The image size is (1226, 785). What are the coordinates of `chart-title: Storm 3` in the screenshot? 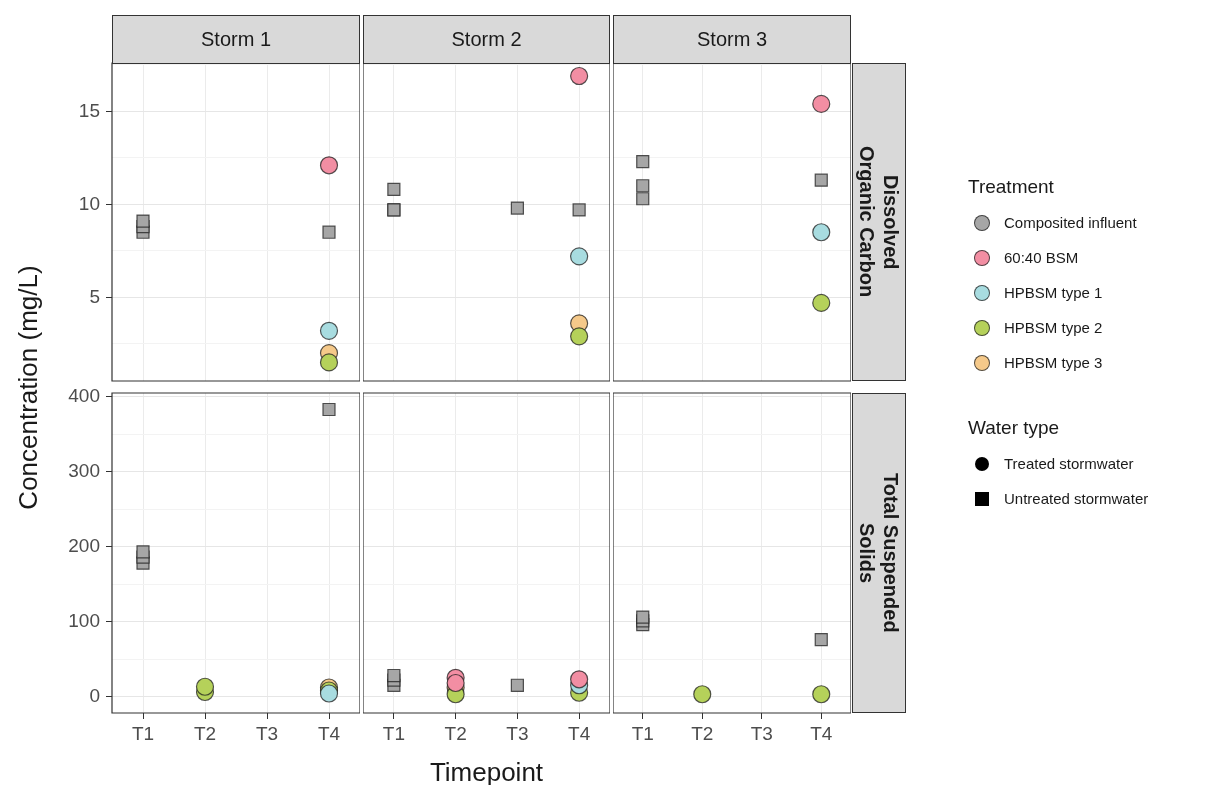 It's located at (732, 39).